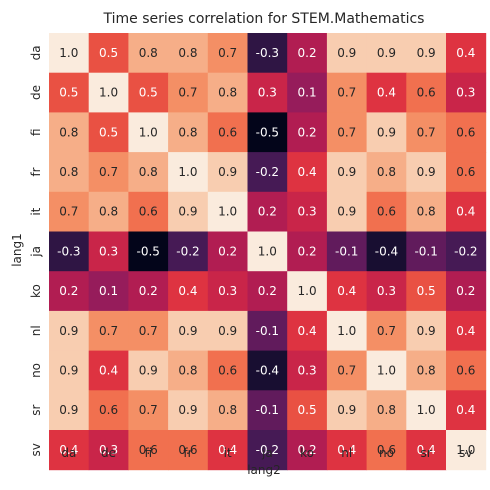 This screenshot has height=490, width=490. Describe the element at coordinates (465, 453) in the screenshot. I see `x-tick-label: sv` at that location.